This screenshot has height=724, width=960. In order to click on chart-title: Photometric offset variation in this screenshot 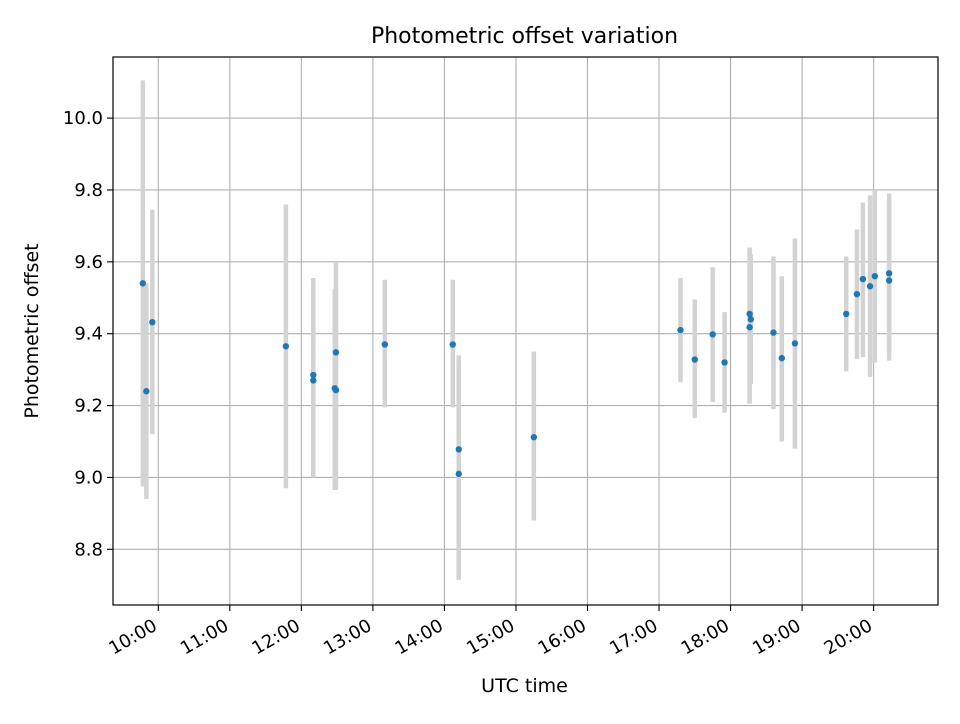, I will do `click(524, 36)`.